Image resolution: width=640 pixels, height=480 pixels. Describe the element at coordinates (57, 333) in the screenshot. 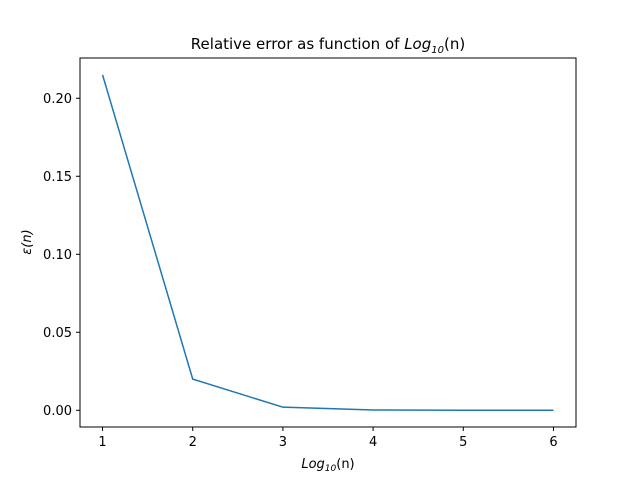

I see `y-tick-label: 0.05` at that location.